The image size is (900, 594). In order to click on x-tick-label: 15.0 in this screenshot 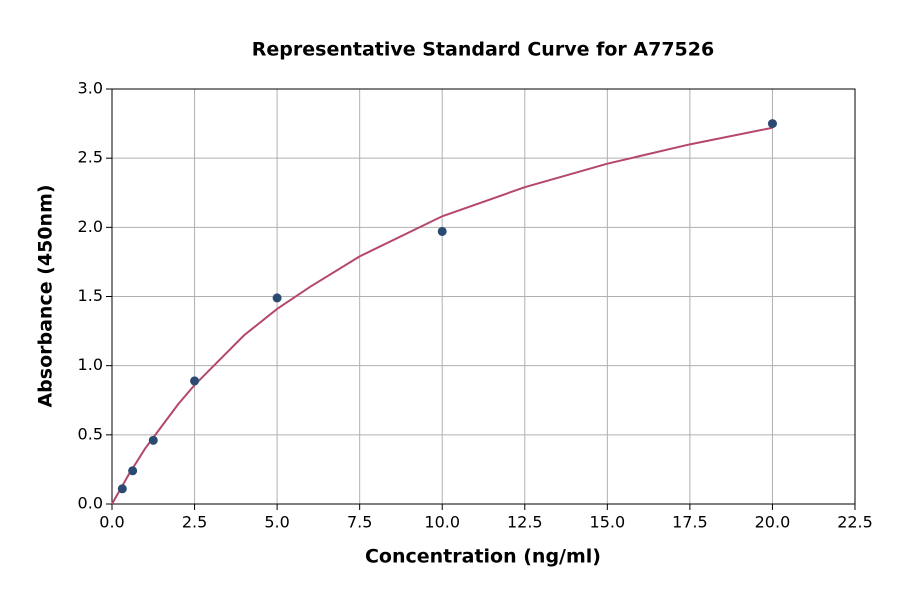, I will do `click(608, 522)`.